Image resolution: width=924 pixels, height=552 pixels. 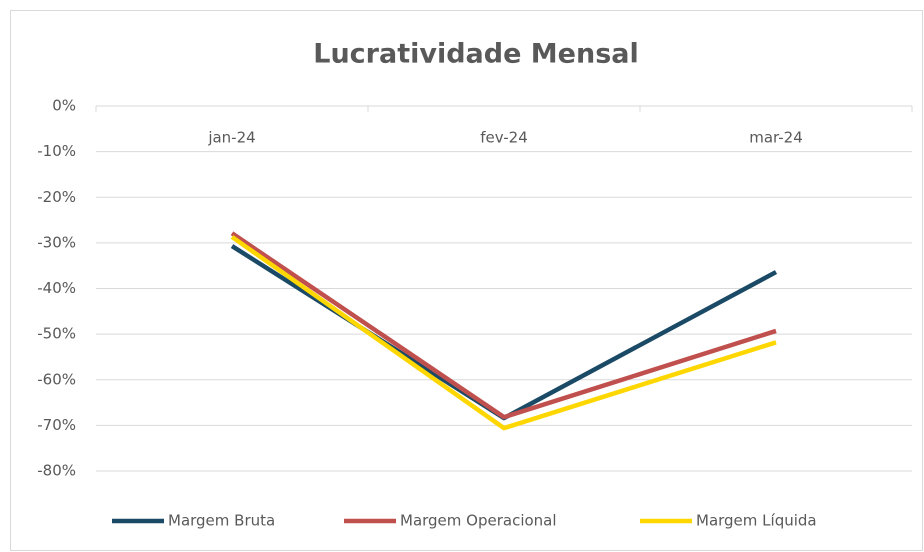 I want to click on x-tick-label: jan-24, so click(x=231, y=138).